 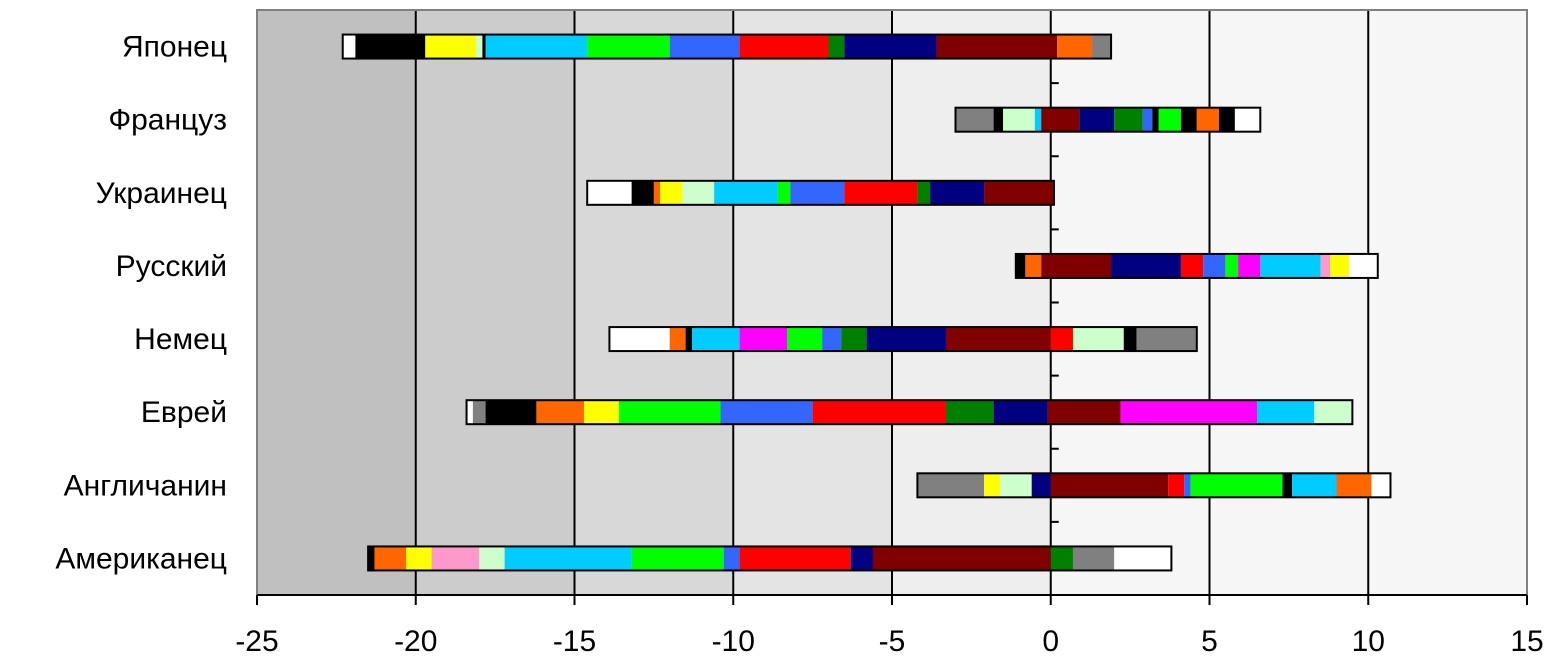 I want to click on x-tick-label: 10, so click(x=1368, y=641).